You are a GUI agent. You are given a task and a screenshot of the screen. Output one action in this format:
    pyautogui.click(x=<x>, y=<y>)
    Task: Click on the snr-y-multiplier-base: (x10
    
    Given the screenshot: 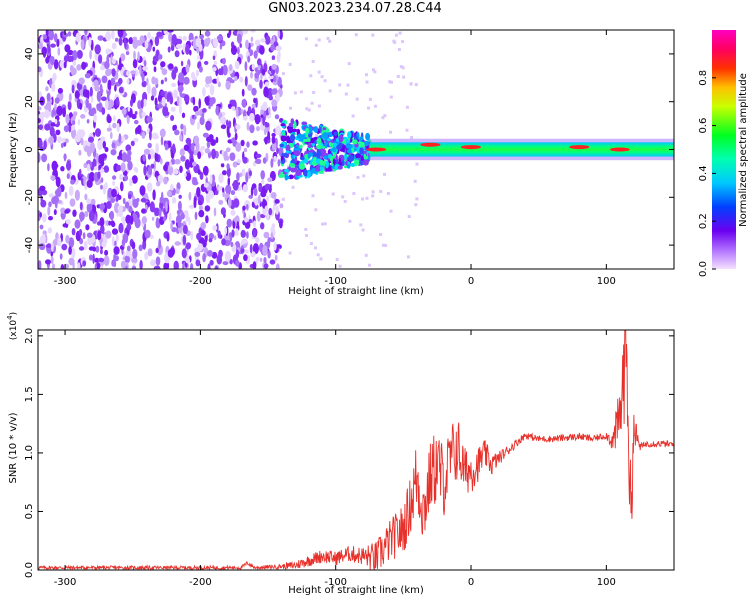 What is the action you would take?
    pyautogui.click(x=14, y=330)
    